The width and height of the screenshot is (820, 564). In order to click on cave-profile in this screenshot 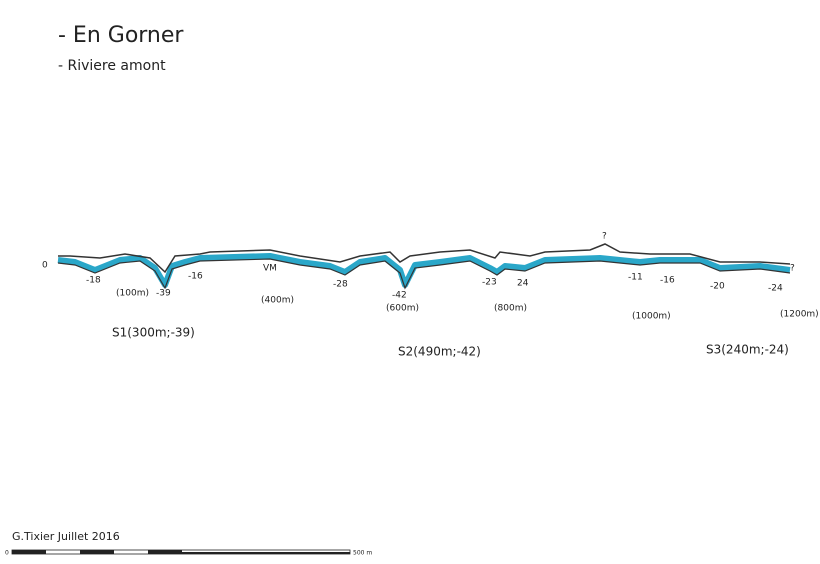, I will do `click(424, 266)`.